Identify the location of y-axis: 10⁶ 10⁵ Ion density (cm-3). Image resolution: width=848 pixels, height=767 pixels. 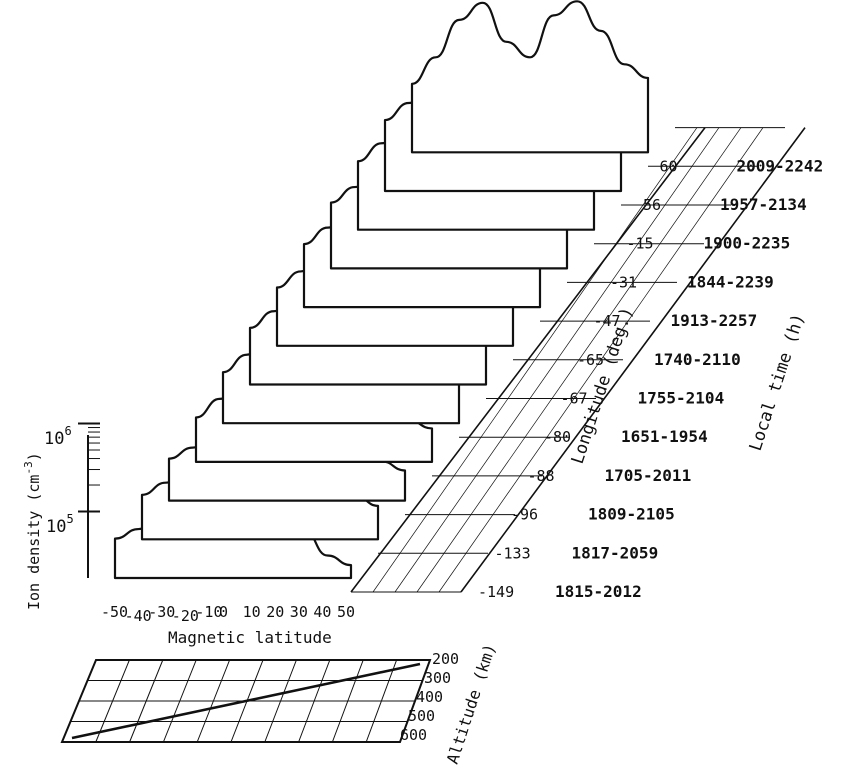
(61, 516).